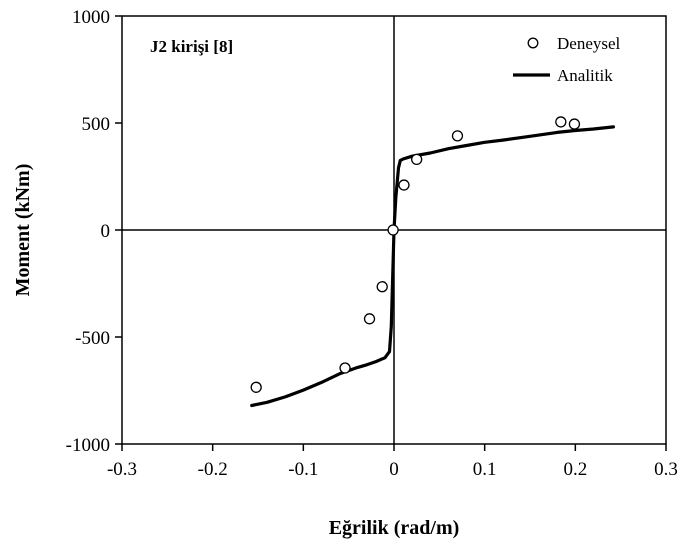 The image size is (683, 547). I want to click on legend-label-deneysel: Deneysel, so click(589, 43).